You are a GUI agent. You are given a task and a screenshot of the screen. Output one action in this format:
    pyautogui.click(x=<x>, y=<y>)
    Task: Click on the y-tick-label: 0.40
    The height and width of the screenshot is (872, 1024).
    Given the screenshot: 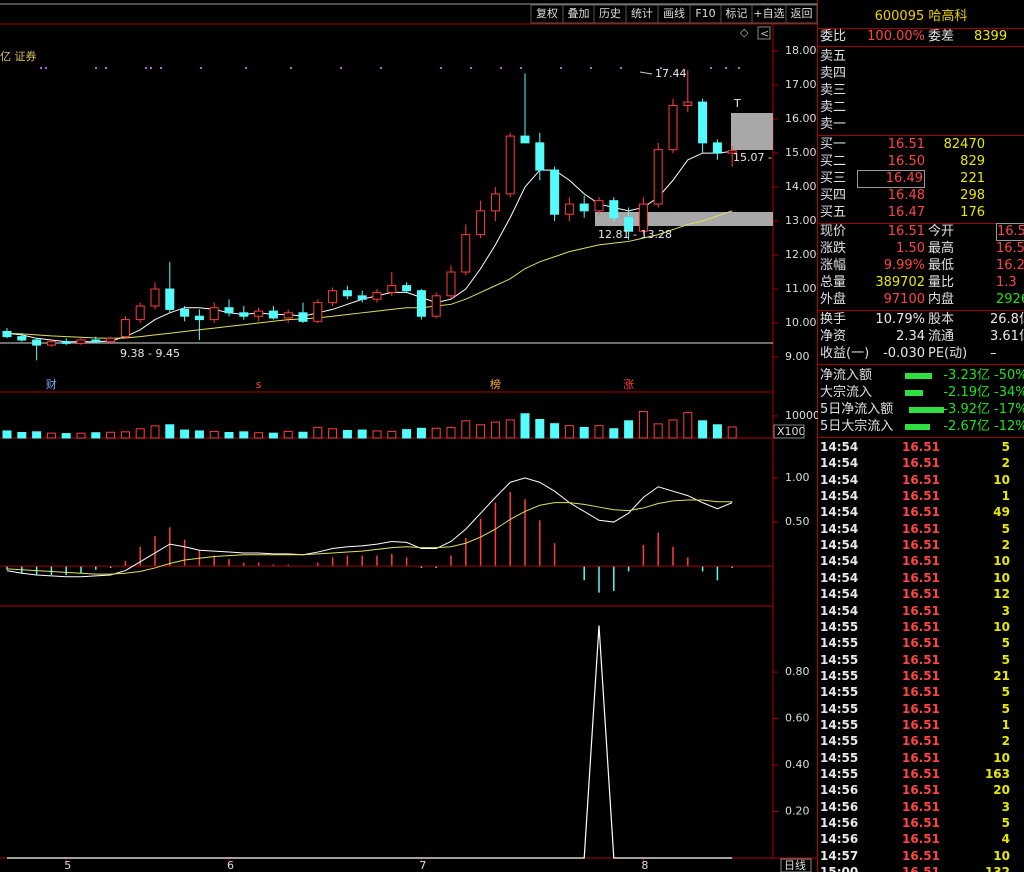 What is the action you would take?
    pyautogui.click(x=797, y=764)
    